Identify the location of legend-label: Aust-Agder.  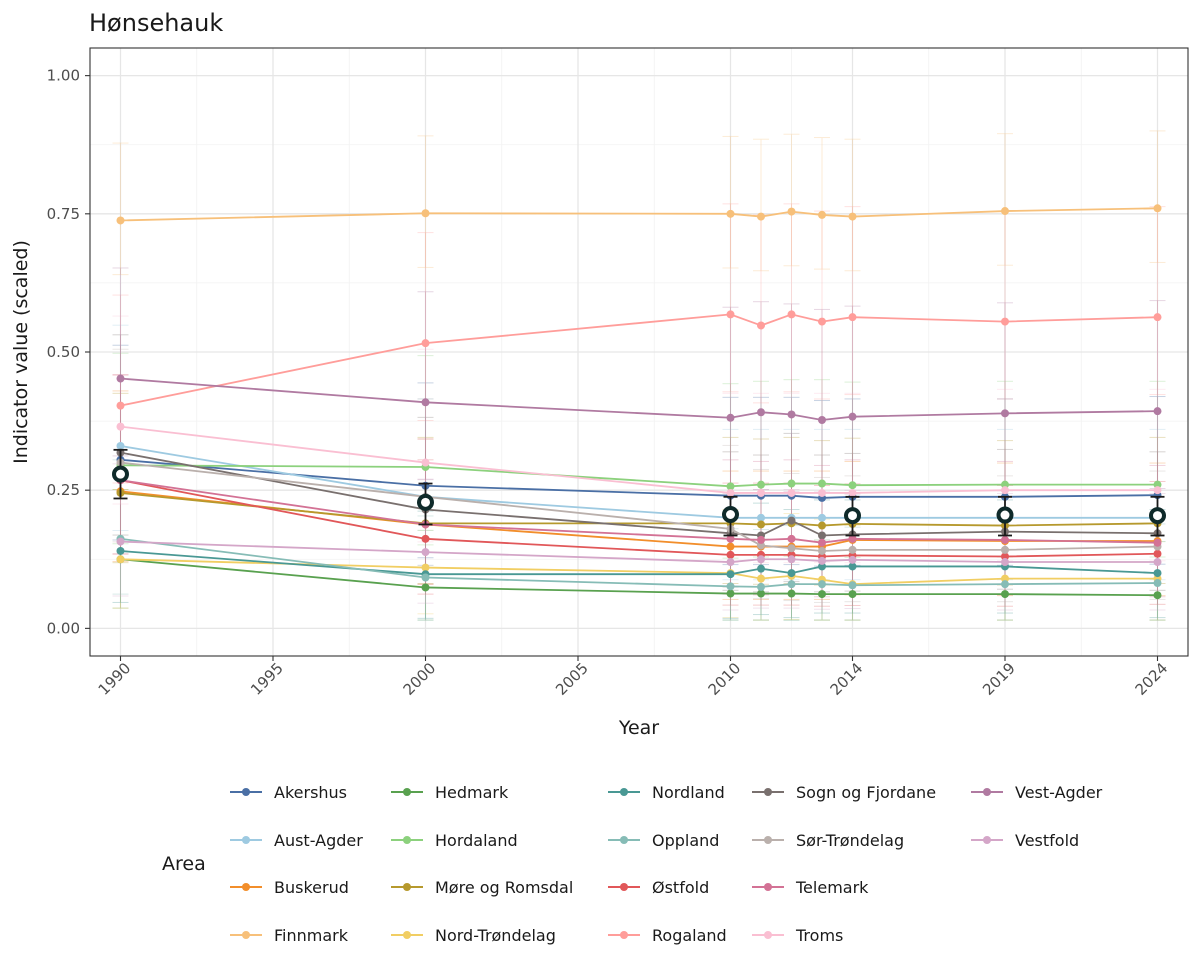
(318, 840).